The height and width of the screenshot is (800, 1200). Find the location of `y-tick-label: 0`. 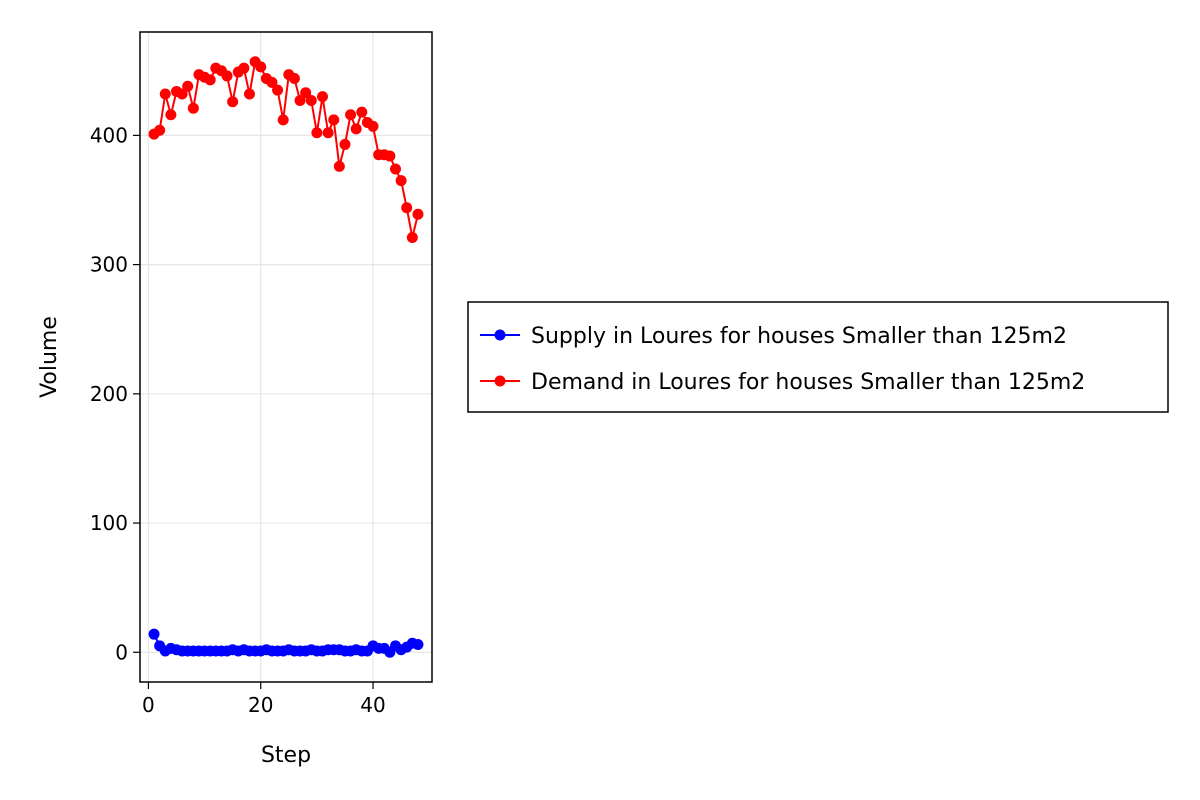

y-tick-label: 0 is located at coordinates (121, 652).